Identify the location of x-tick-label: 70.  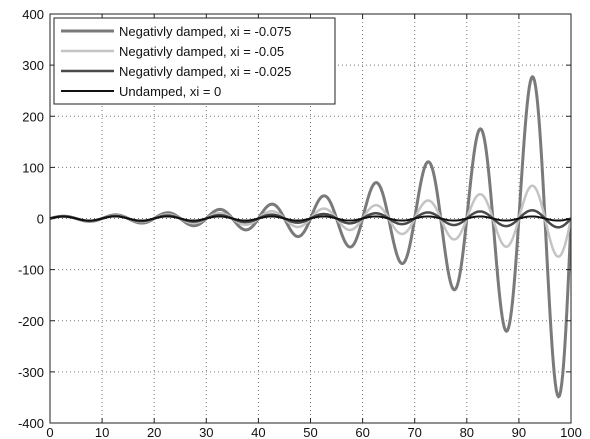
(414, 432).